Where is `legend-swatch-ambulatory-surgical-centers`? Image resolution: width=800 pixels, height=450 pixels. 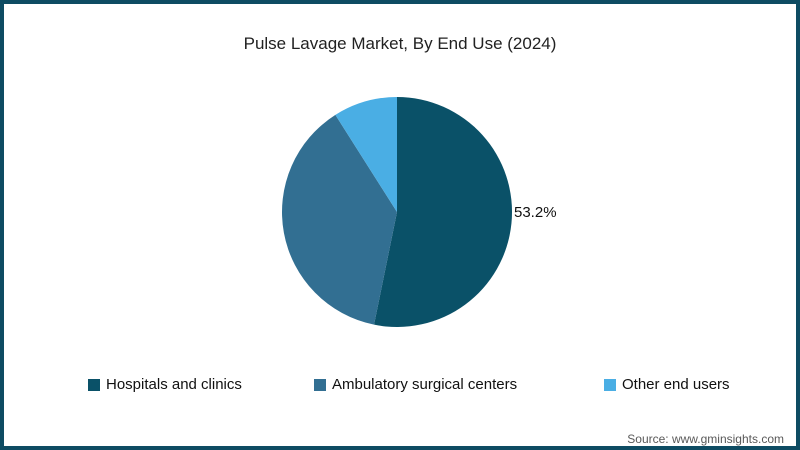
legend-swatch-ambulatory-surgical-centers is located at coordinates (320, 384).